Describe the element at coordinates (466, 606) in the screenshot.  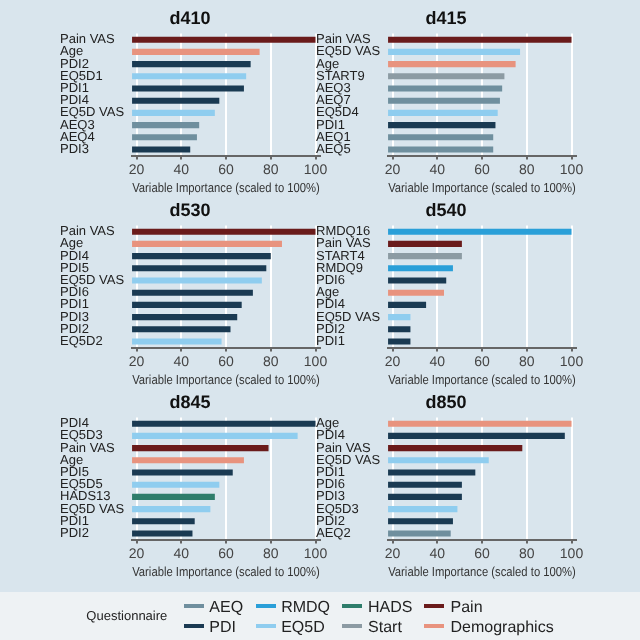
I see `legend-label: Pain` at that location.